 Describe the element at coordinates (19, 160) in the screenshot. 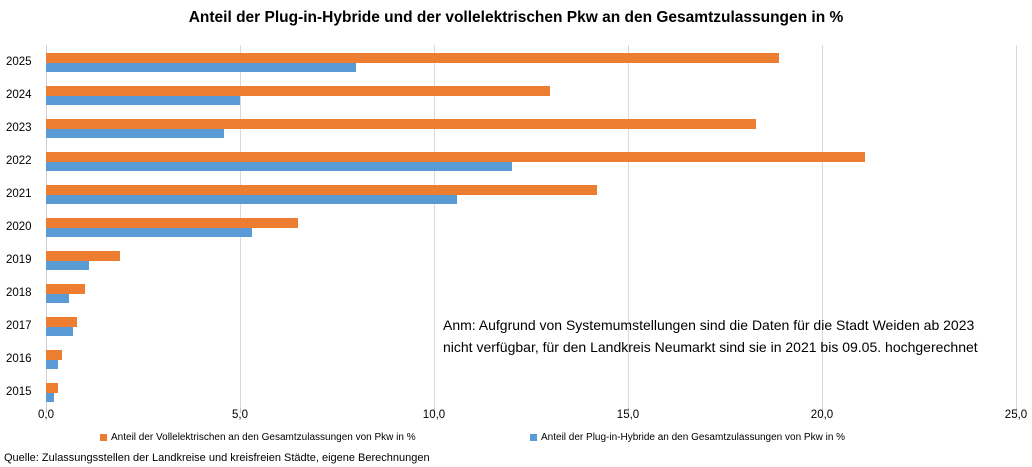

I see `y-axis-label-2022: 2022` at that location.